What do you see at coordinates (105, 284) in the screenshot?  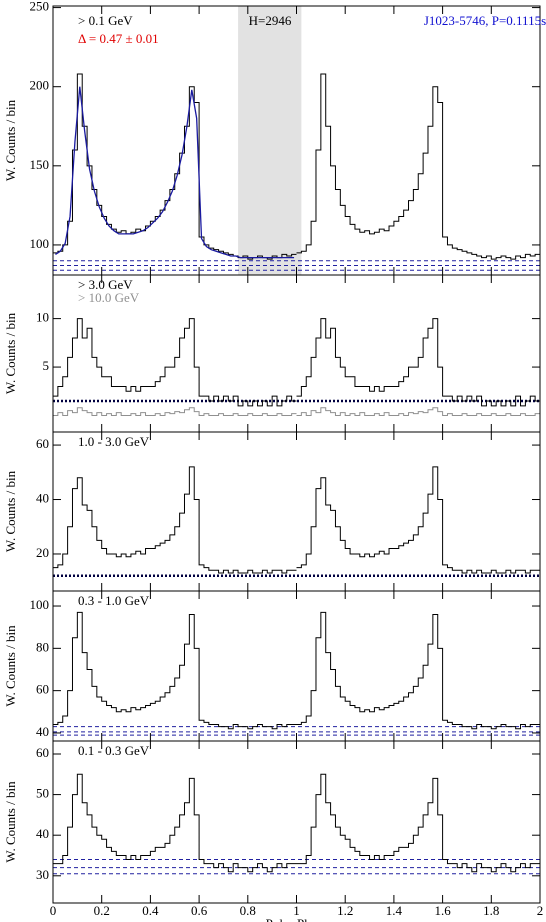 I see `annotation: > 3.0 GeV` at bounding box center [105, 284].